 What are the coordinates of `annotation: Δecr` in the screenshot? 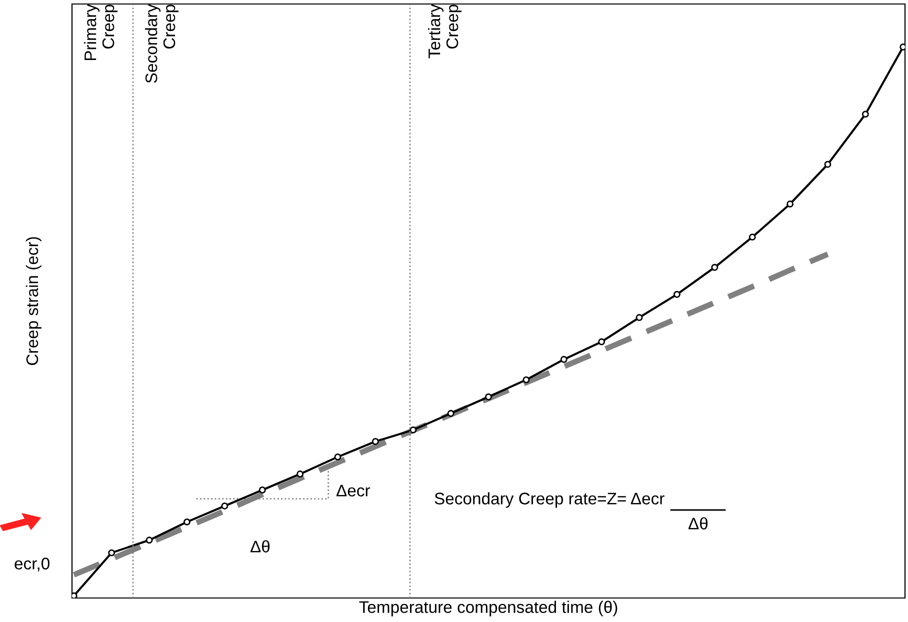 It's located at (353, 490).